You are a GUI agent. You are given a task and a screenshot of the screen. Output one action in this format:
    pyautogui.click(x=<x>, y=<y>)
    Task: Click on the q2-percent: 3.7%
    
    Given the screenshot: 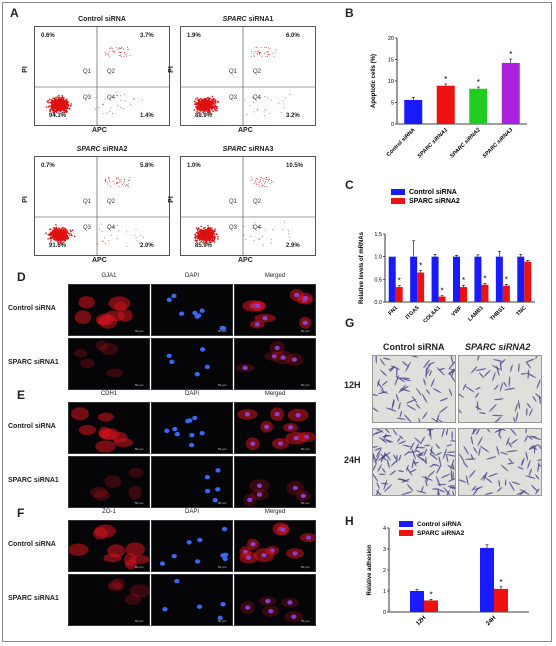 What is the action you would take?
    pyautogui.click(x=147, y=36)
    